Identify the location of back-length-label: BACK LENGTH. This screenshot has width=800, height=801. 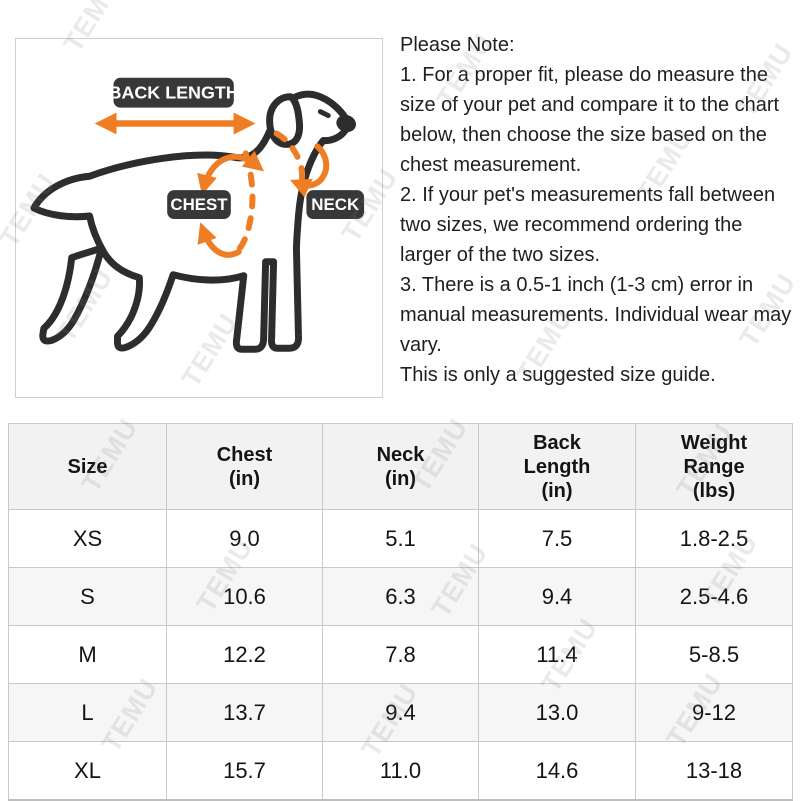
(174, 93).